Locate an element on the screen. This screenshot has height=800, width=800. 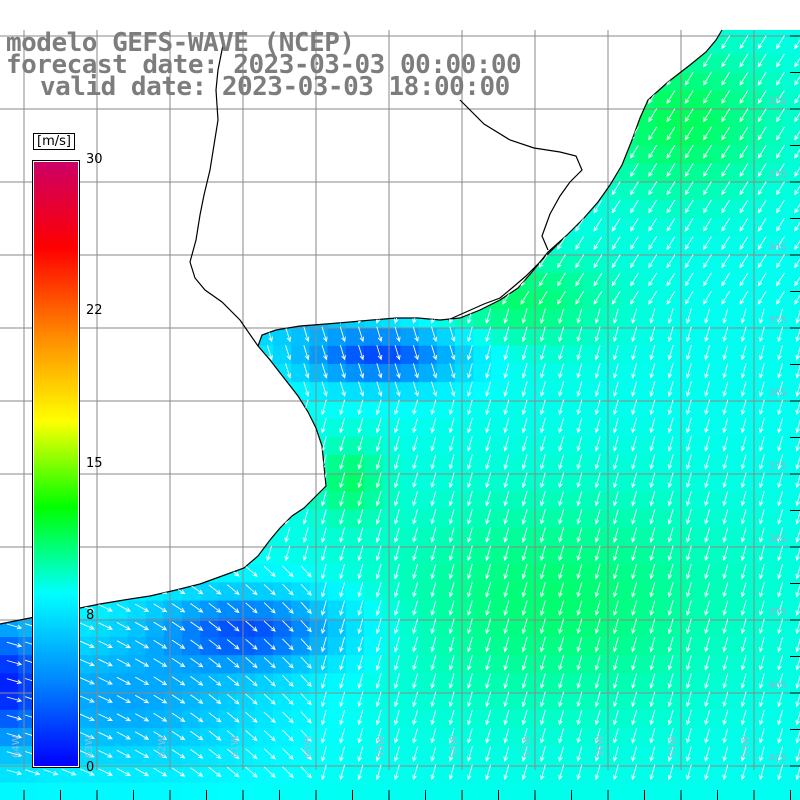
lon-label: 64W is located at coordinates (16, 746).